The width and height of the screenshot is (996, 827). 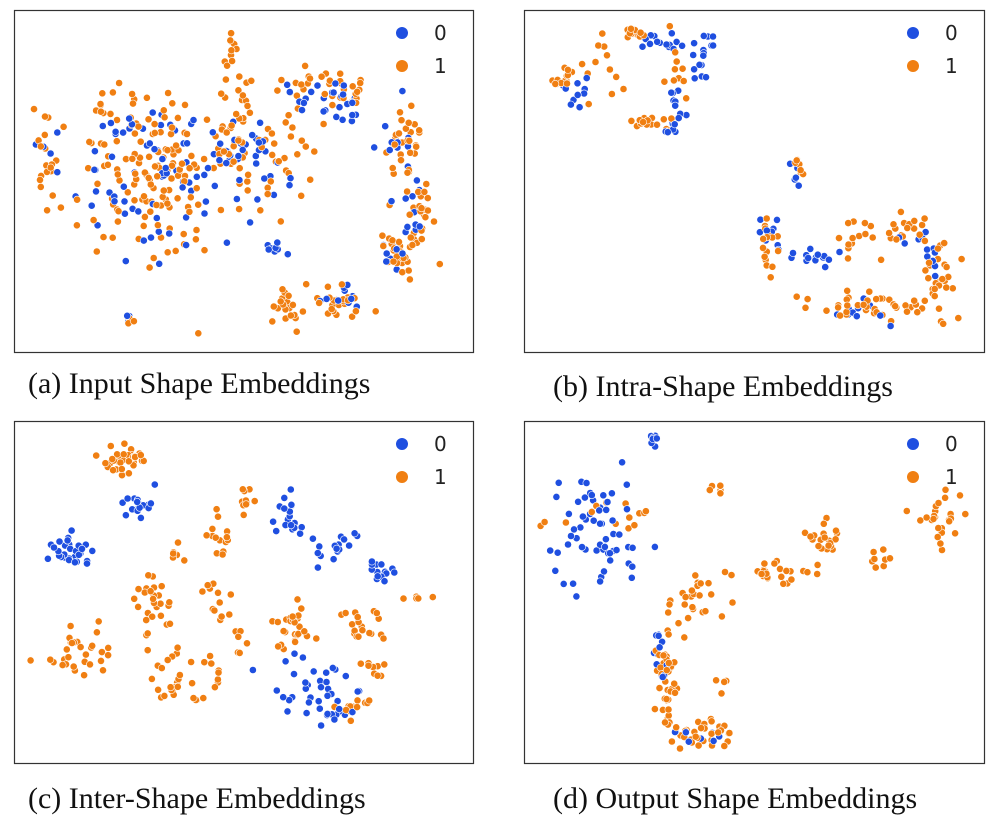 I want to click on legend-label-1: 1, so click(x=951, y=477).